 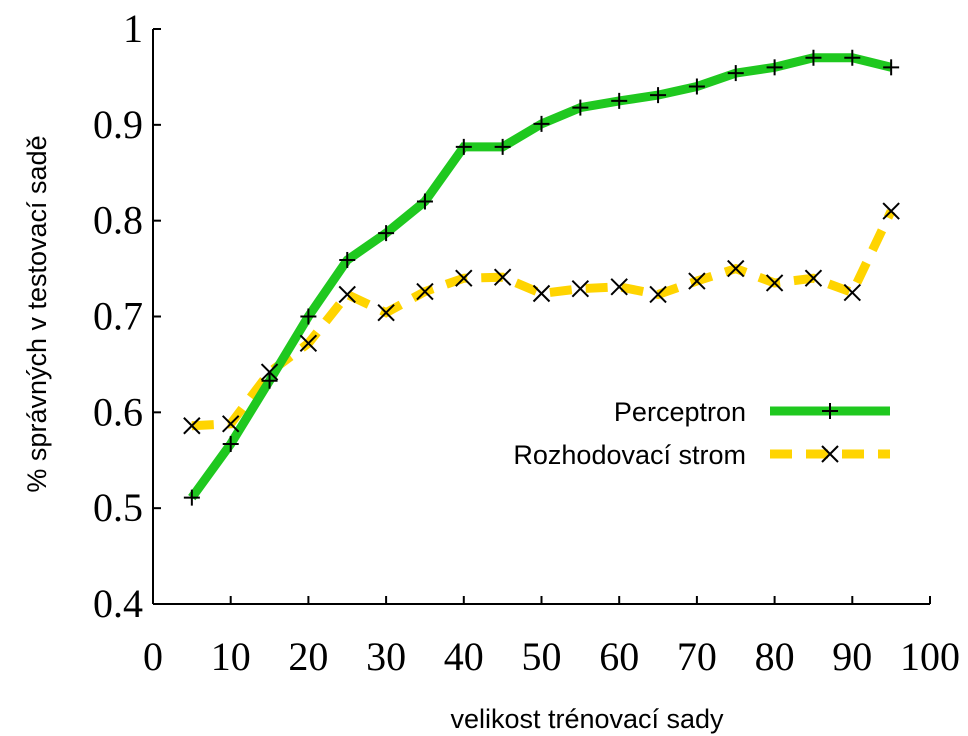 What do you see at coordinates (231, 656) in the screenshot?
I see `x-tick-label: 10` at bounding box center [231, 656].